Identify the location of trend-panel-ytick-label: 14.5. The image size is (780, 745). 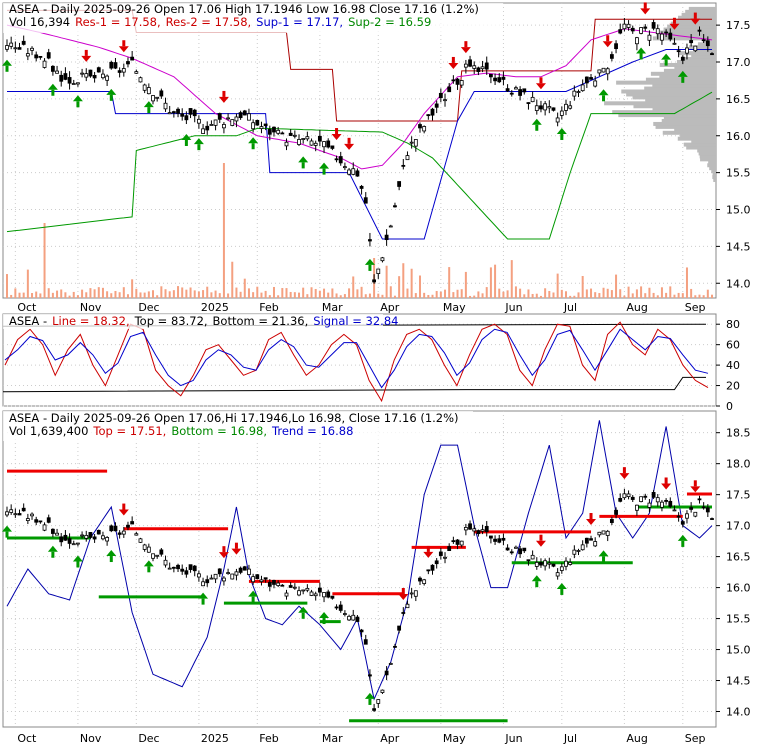
(738, 681).